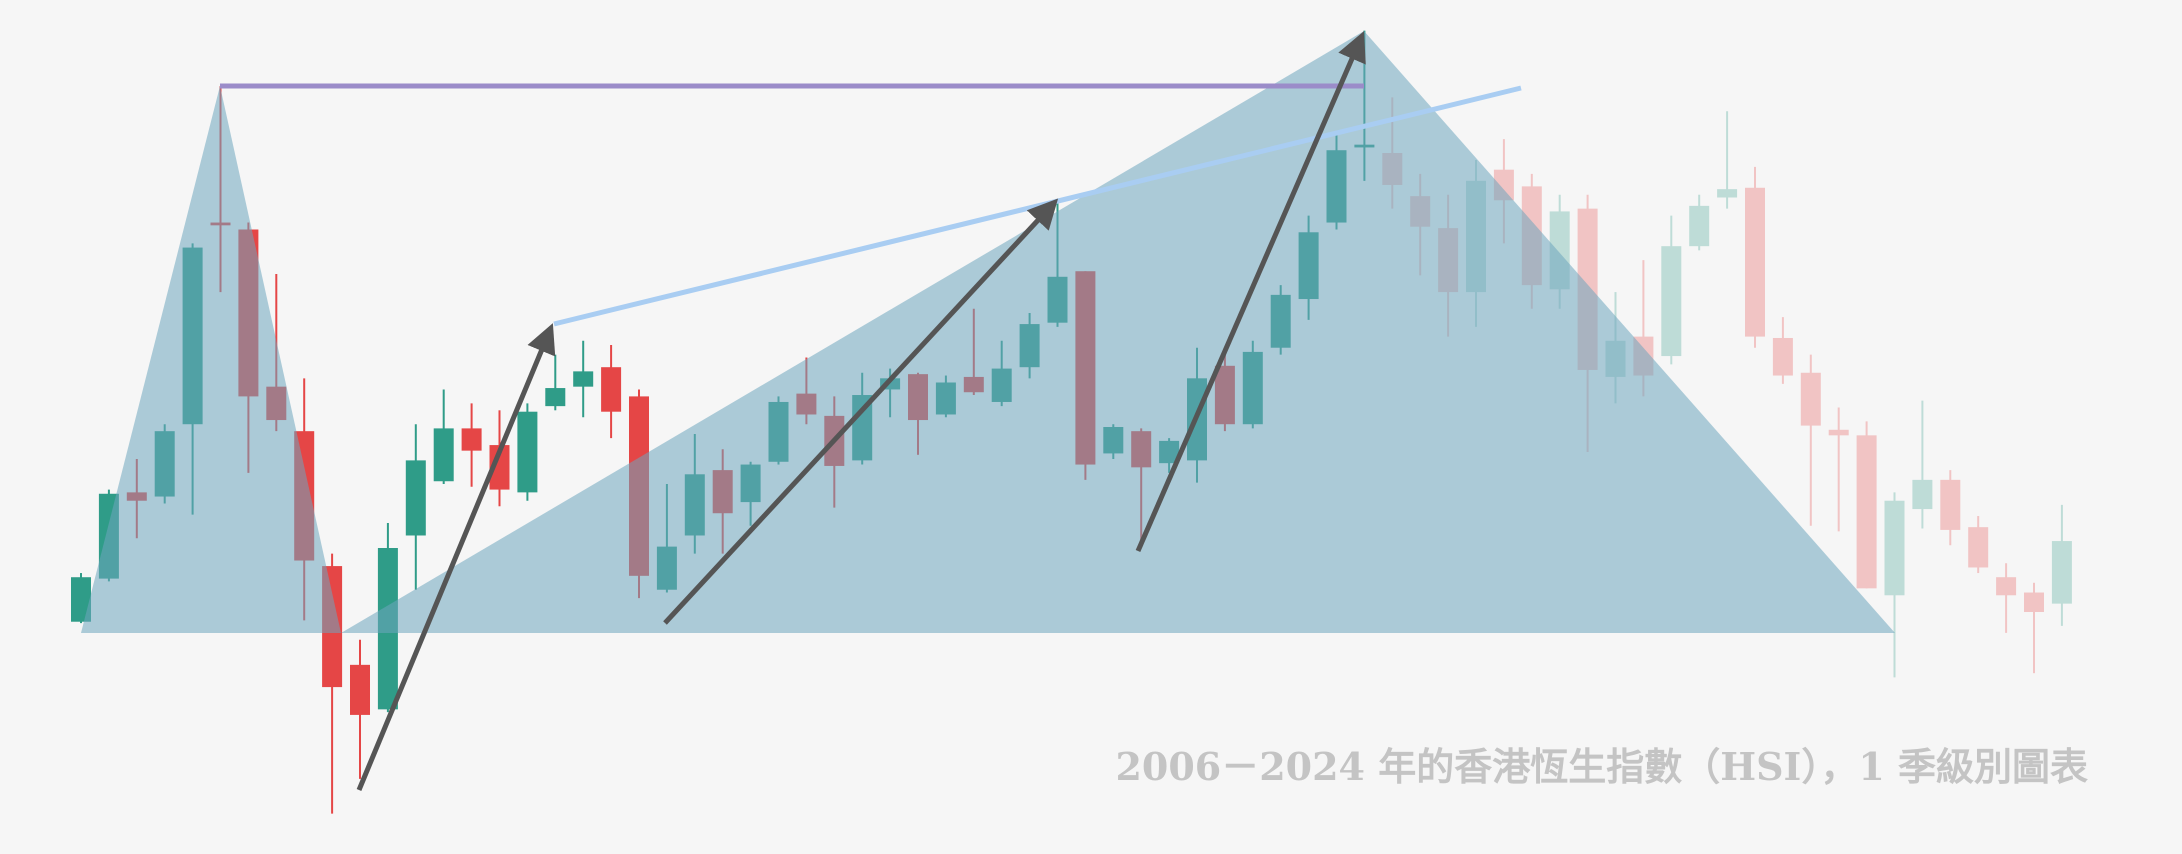 The height and width of the screenshot is (854, 2182). Describe the element at coordinates (211, 359) in the screenshot. I see `shaded-triangle` at that location.